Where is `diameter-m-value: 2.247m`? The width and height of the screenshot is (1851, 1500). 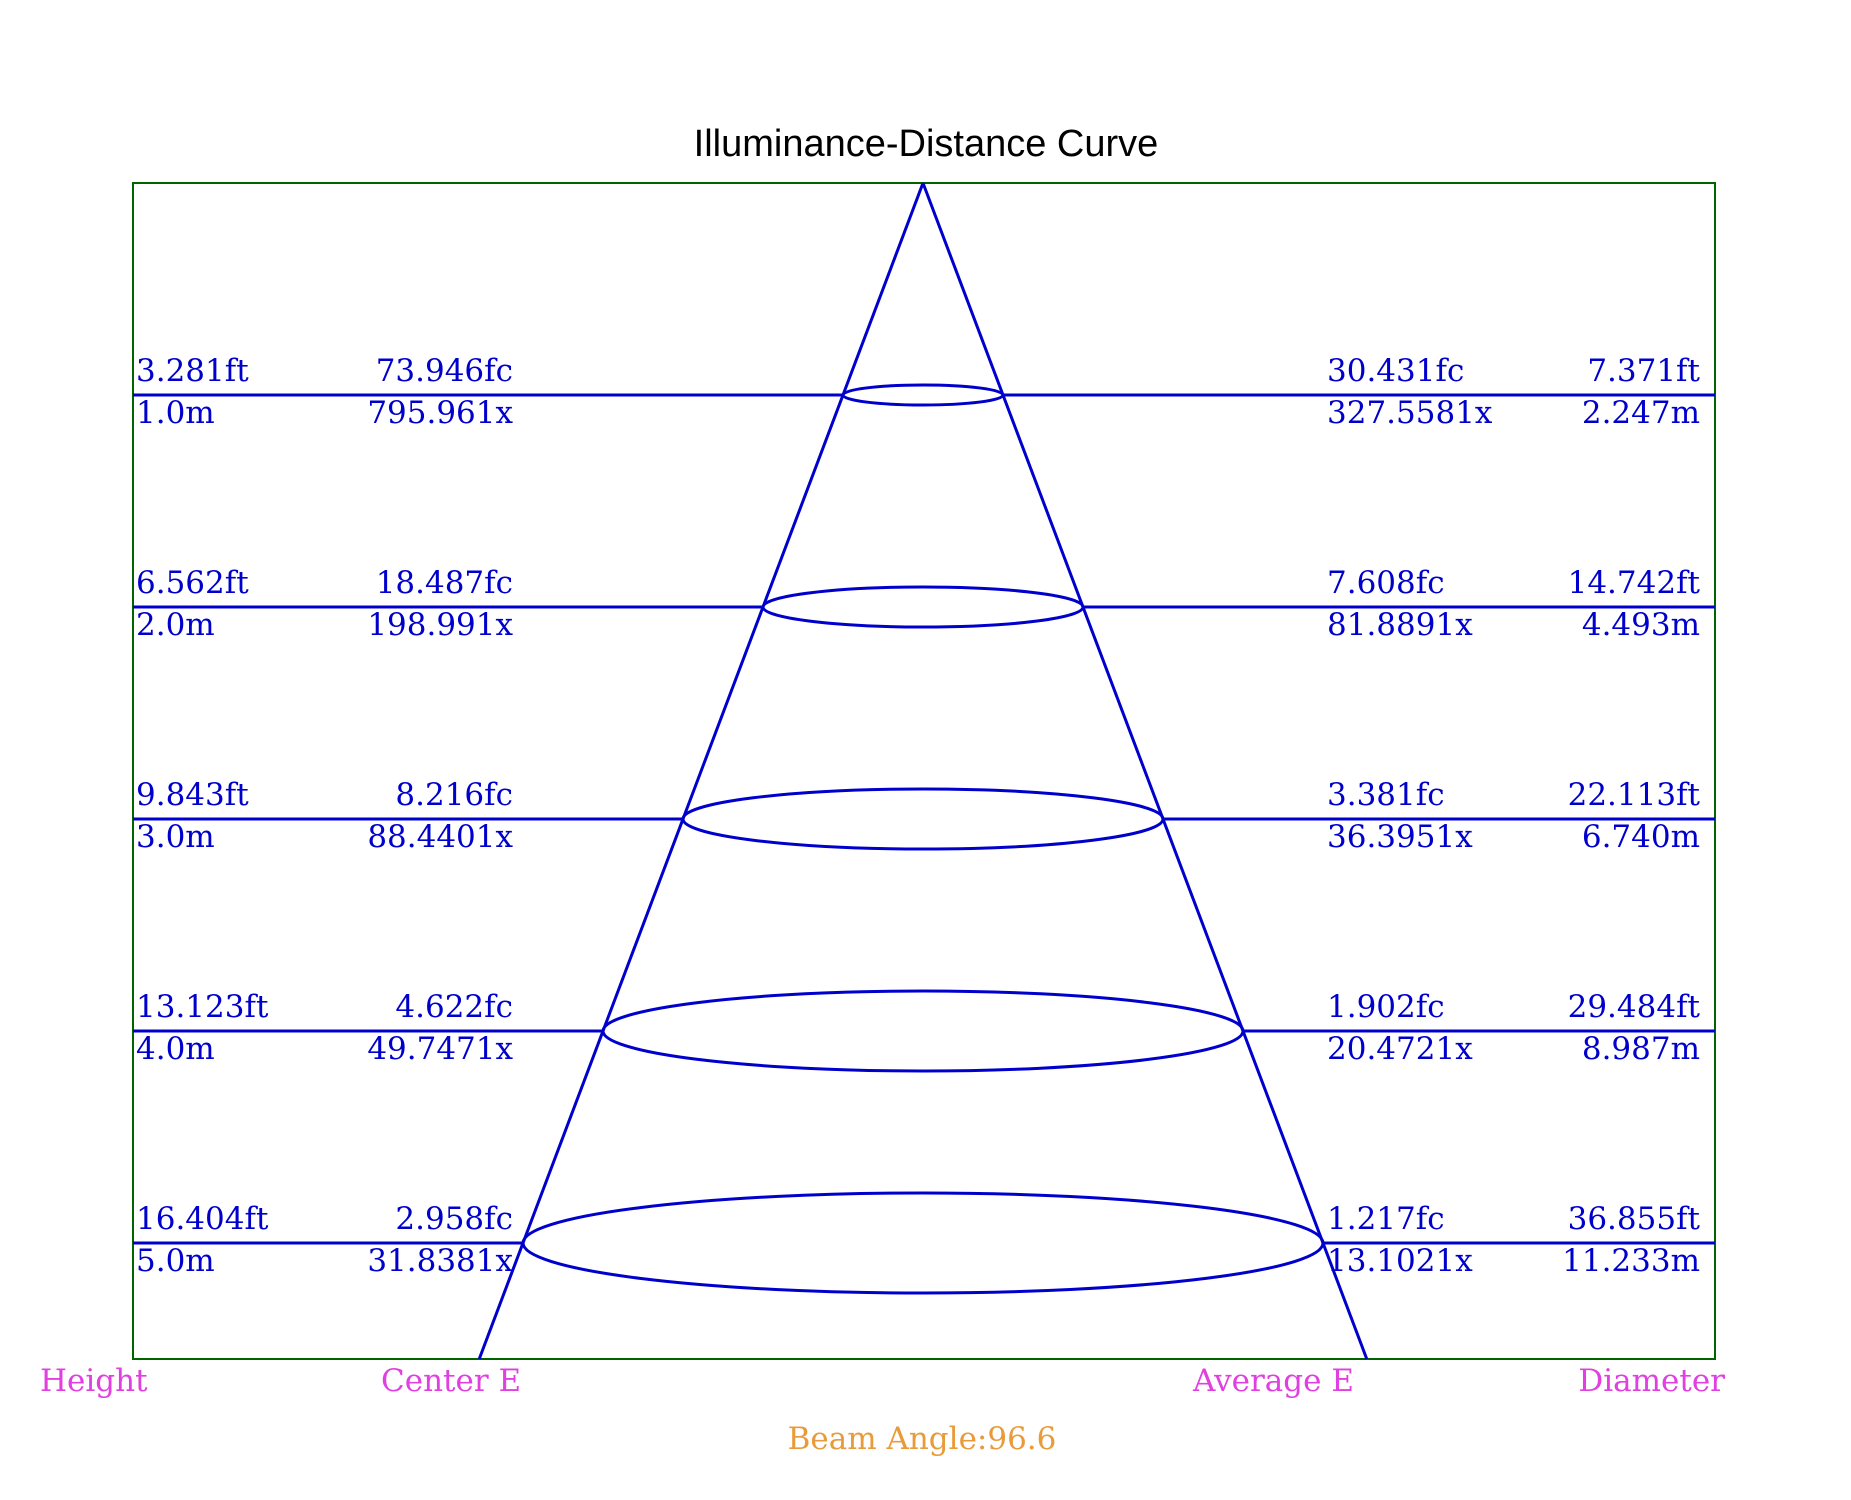
diameter-m-value: 2.247m is located at coordinates (1641, 413).